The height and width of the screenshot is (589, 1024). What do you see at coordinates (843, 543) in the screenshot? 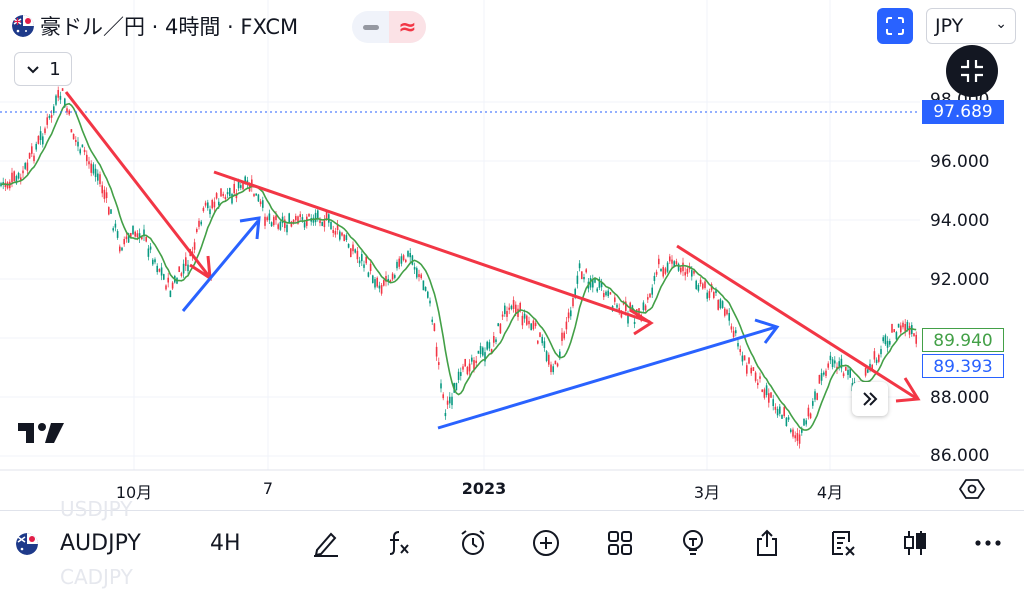
I see `object-tree-button` at bounding box center [843, 543].